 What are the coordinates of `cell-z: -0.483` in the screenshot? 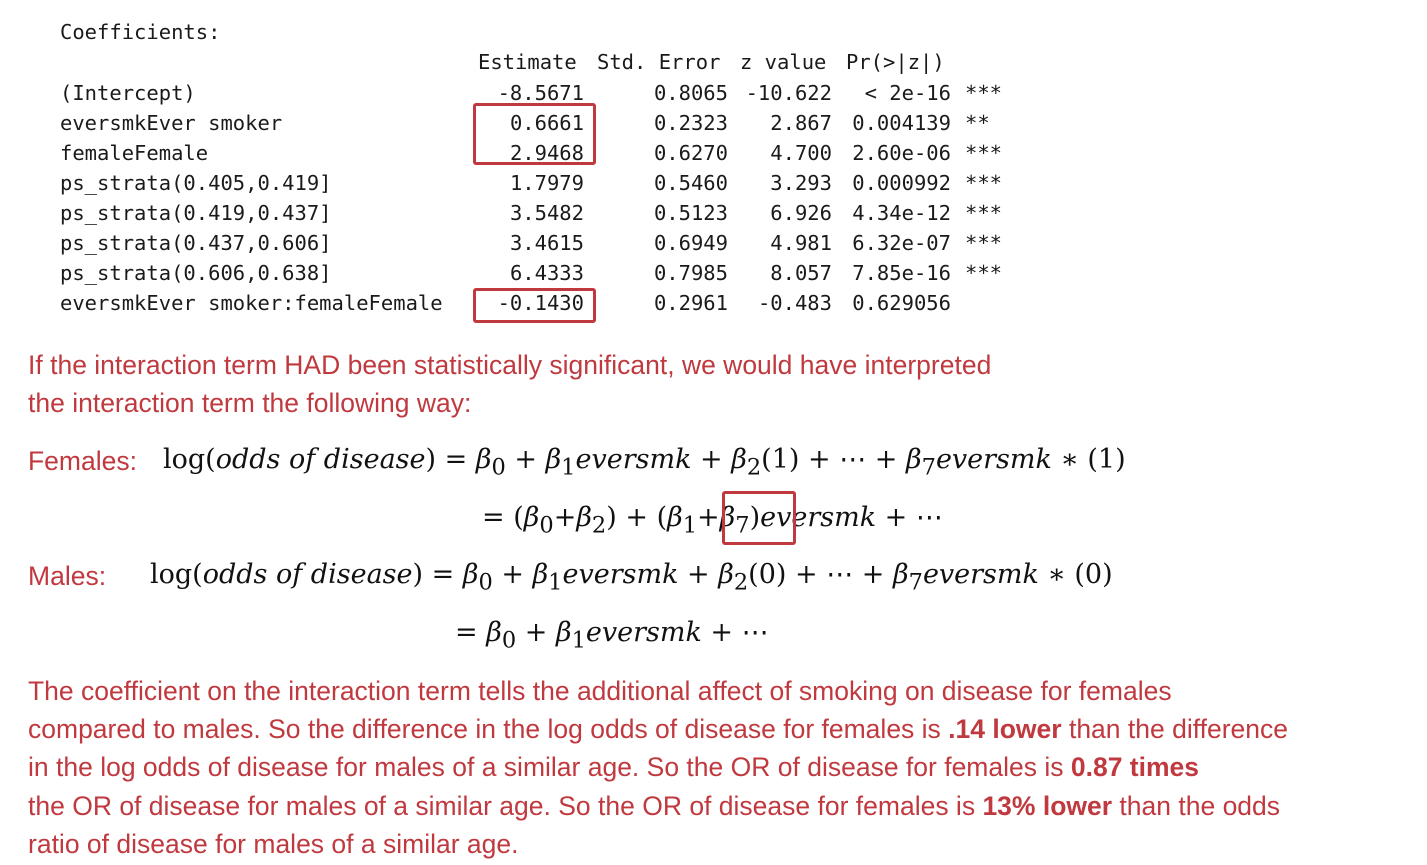 It's located at (794, 303).